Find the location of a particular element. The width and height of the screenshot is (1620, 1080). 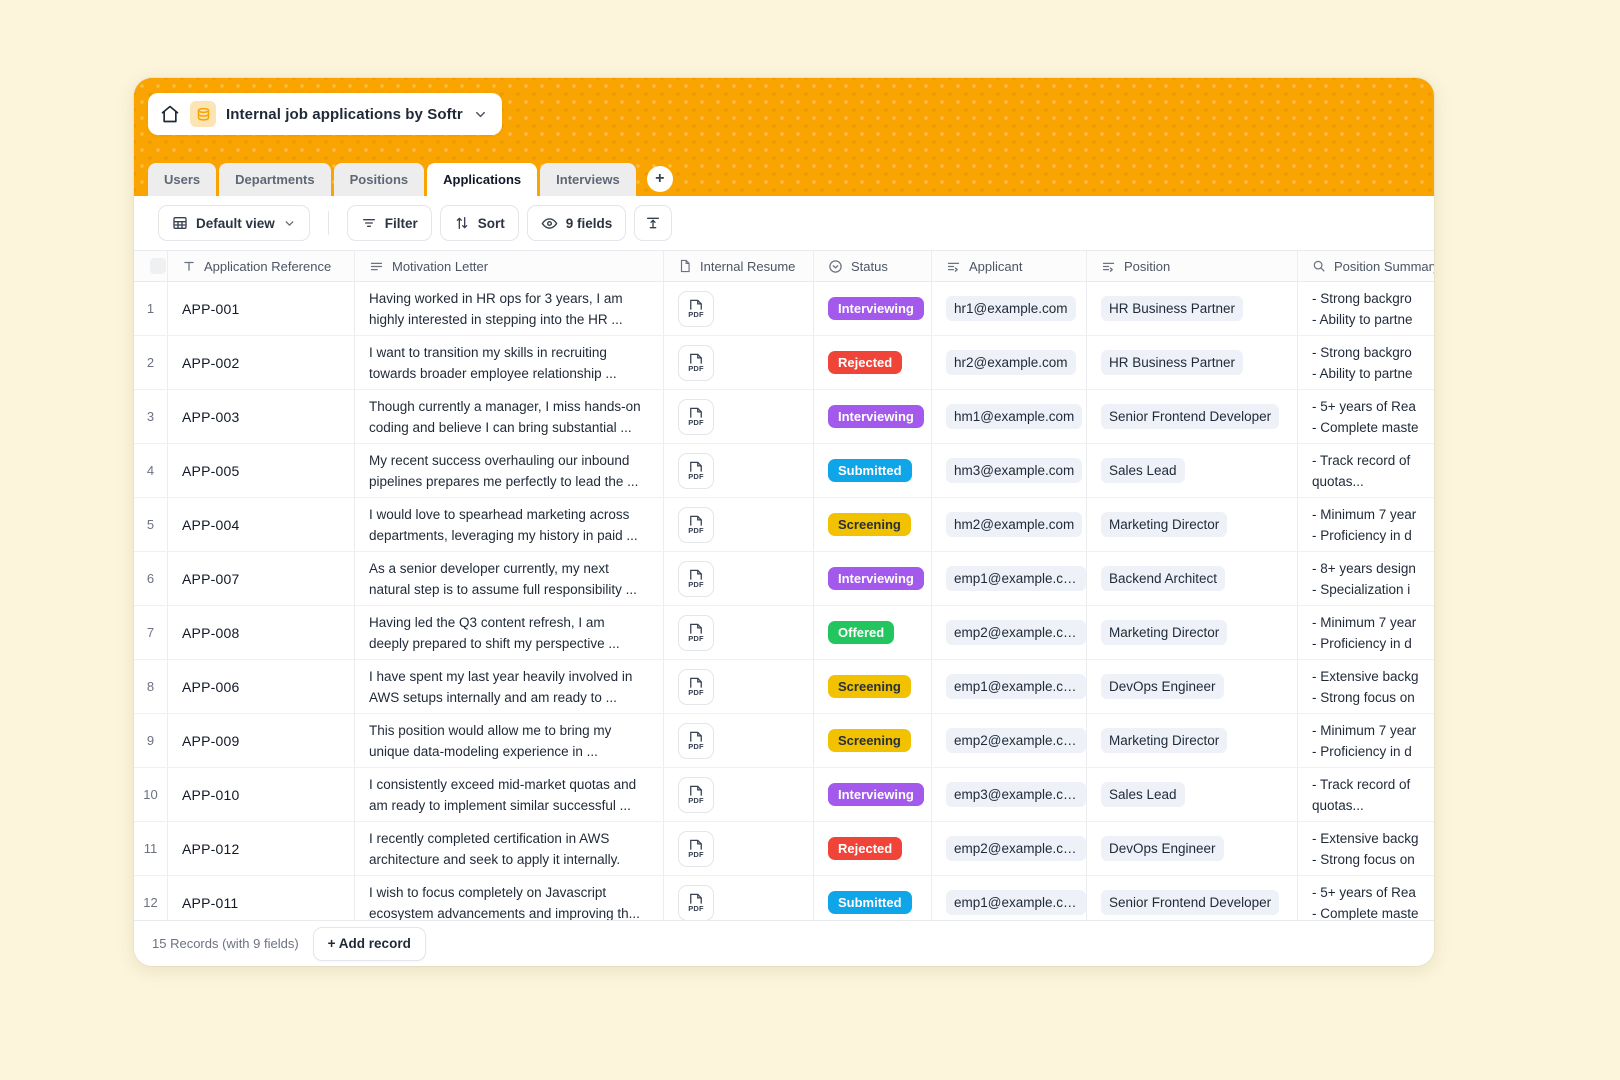

application-reference-cell: APP-006 is located at coordinates (261, 686).